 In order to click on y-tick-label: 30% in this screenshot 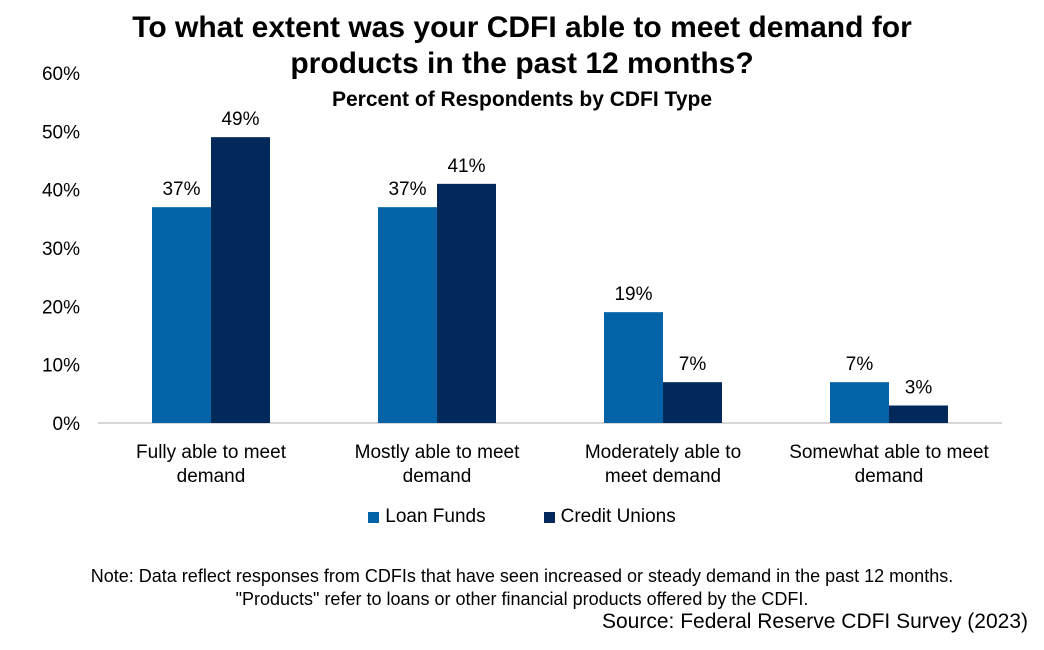, I will do `click(61, 249)`.